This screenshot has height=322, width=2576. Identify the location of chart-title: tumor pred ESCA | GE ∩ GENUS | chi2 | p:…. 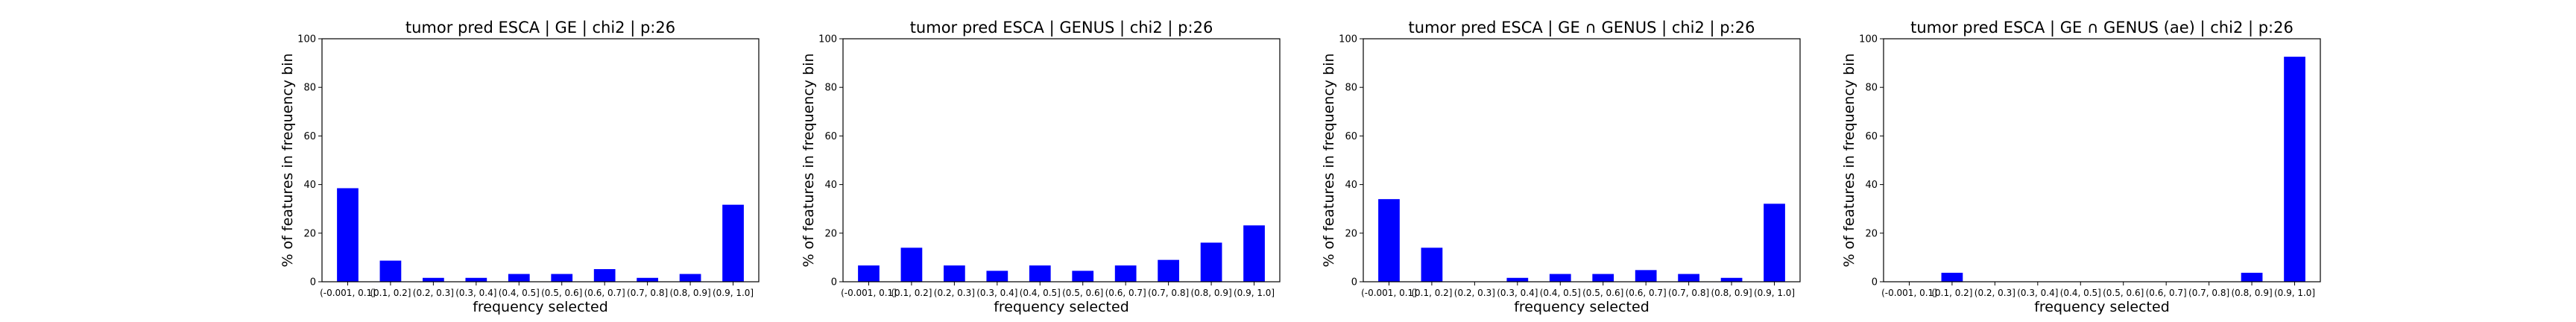
(1582, 28).